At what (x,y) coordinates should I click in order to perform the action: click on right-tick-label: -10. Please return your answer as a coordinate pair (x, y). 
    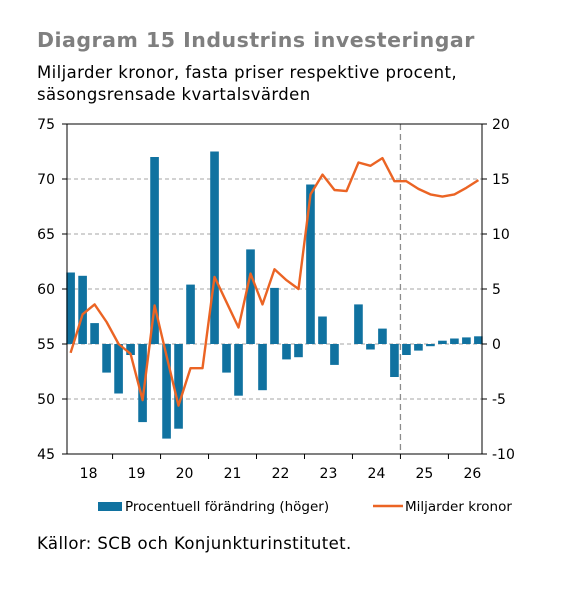
    Looking at the image, I should click on (503, 455).